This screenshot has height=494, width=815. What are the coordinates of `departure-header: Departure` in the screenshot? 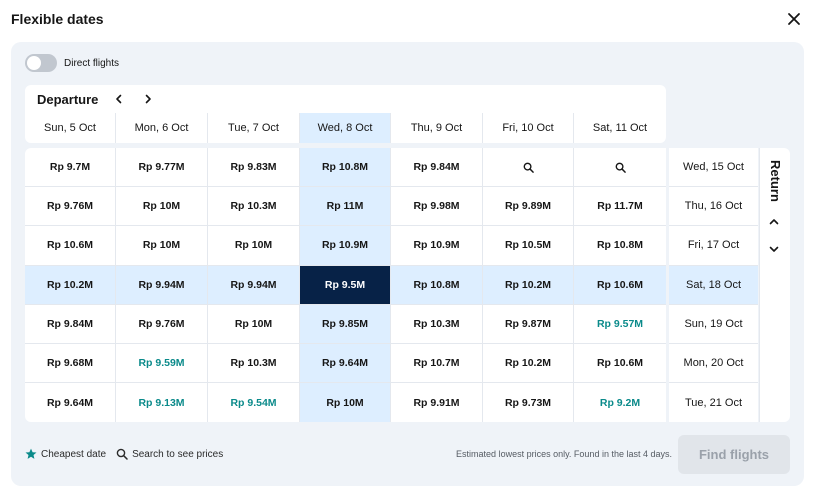 It's located at (345, 99).